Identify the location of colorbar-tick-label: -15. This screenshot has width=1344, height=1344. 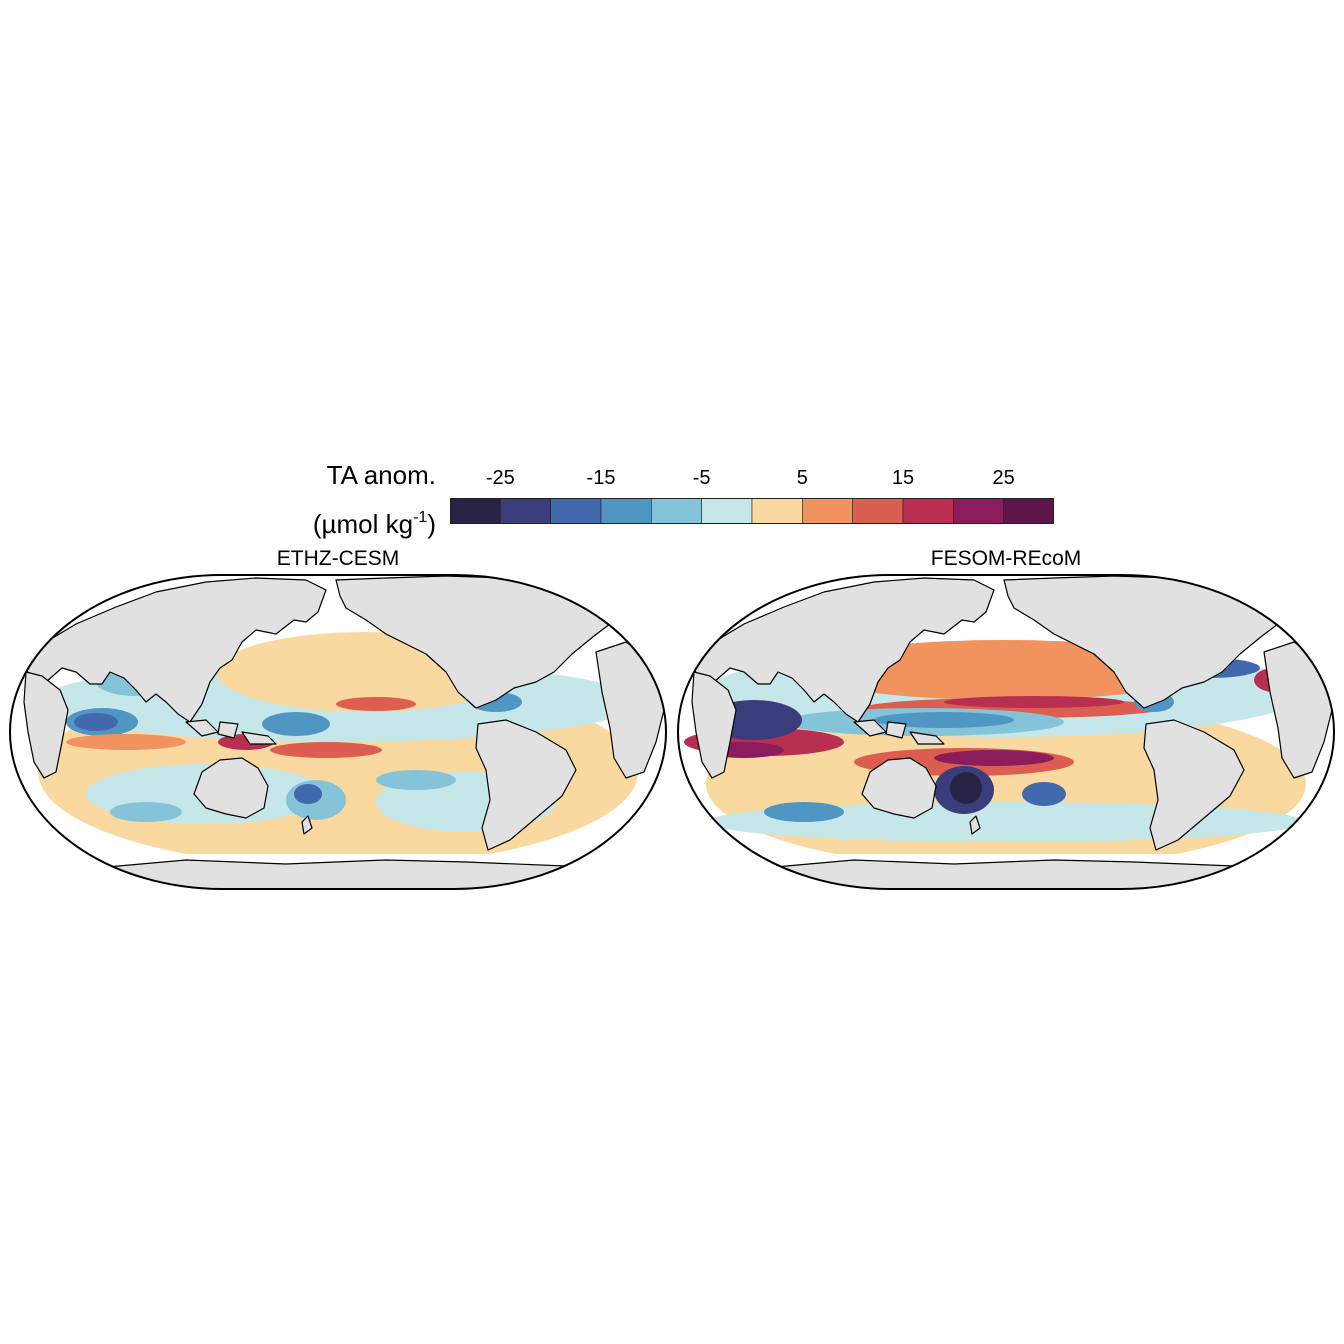
(601, 478).